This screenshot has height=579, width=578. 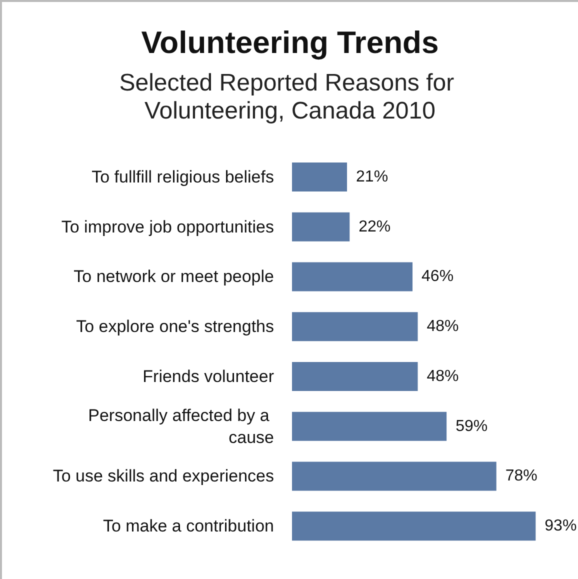 I want to click on chart-subtitle: Selected Reported Reasons for Volunteering, Canada 2010, so click(x=290, y=97).